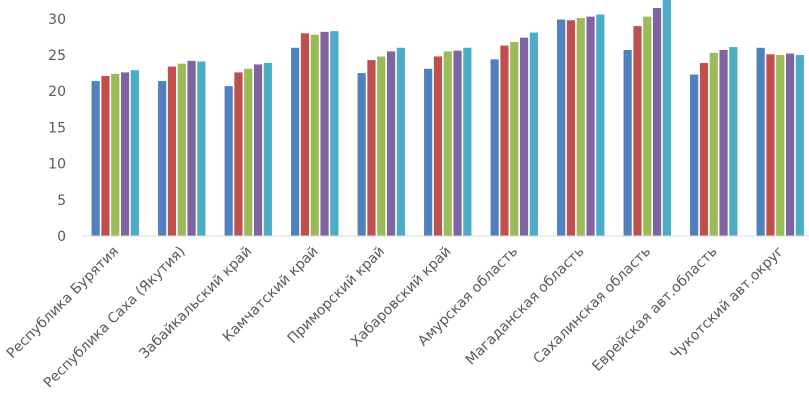  What do you see at coordinates (525, 306) in the screenshot?
I see `x-tick-label: Магаданская область` at bounding box center [525, 306].